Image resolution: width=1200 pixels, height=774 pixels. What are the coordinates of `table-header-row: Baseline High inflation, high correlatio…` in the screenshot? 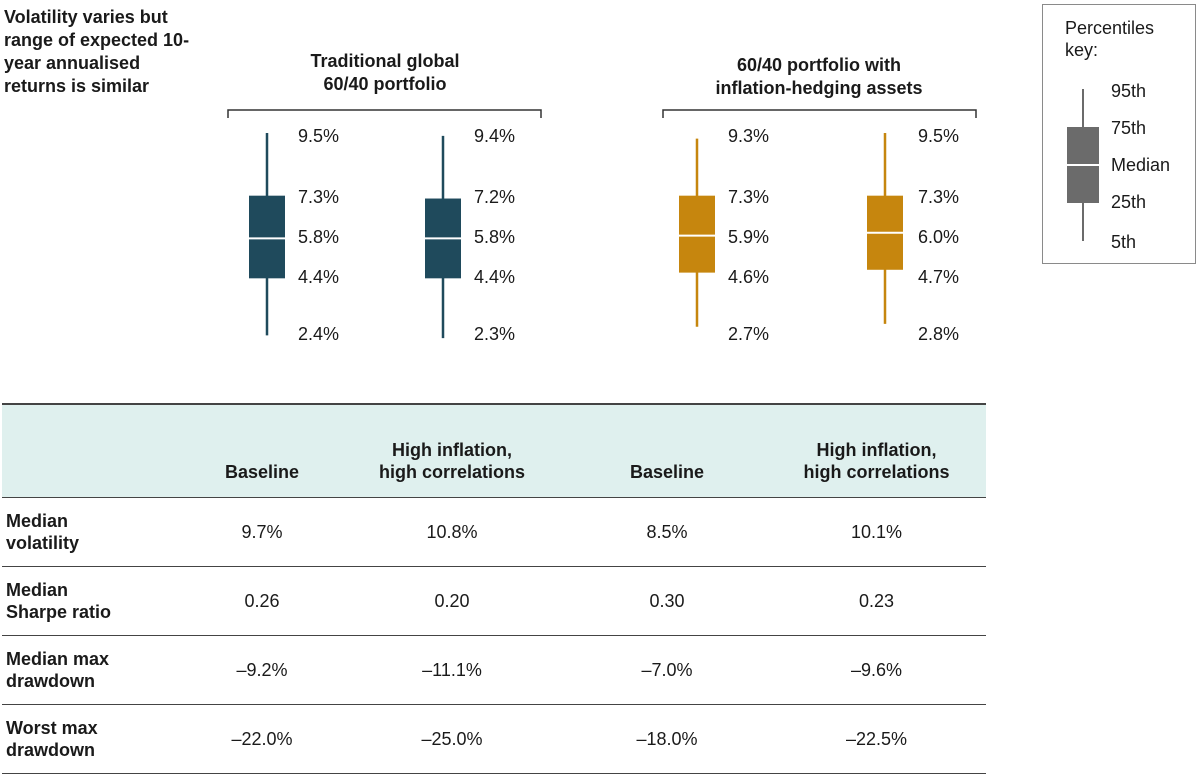 It's located at (494, 450).